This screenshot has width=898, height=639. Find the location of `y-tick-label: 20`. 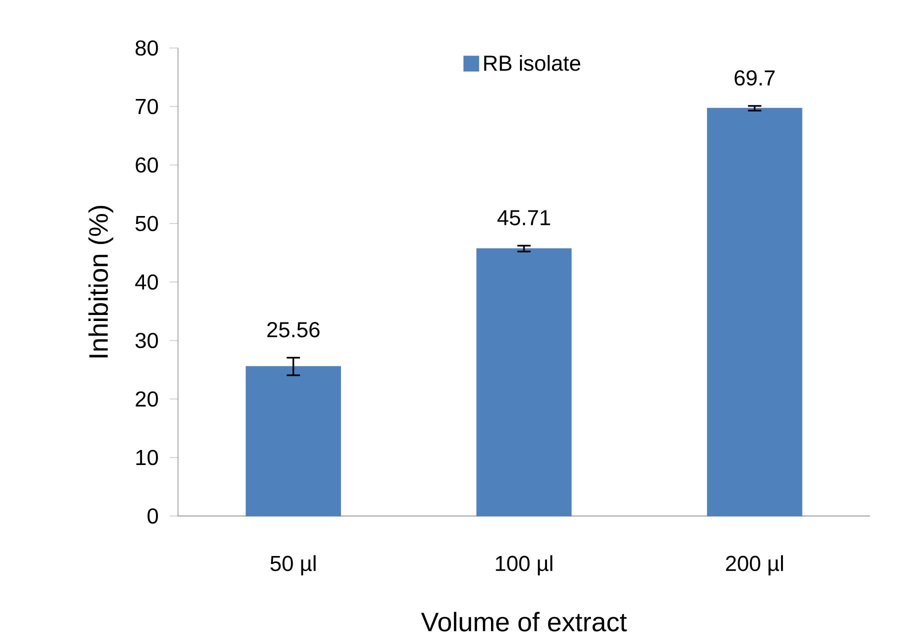

y-tick-label: 20 is located at coordinates (147, 399).